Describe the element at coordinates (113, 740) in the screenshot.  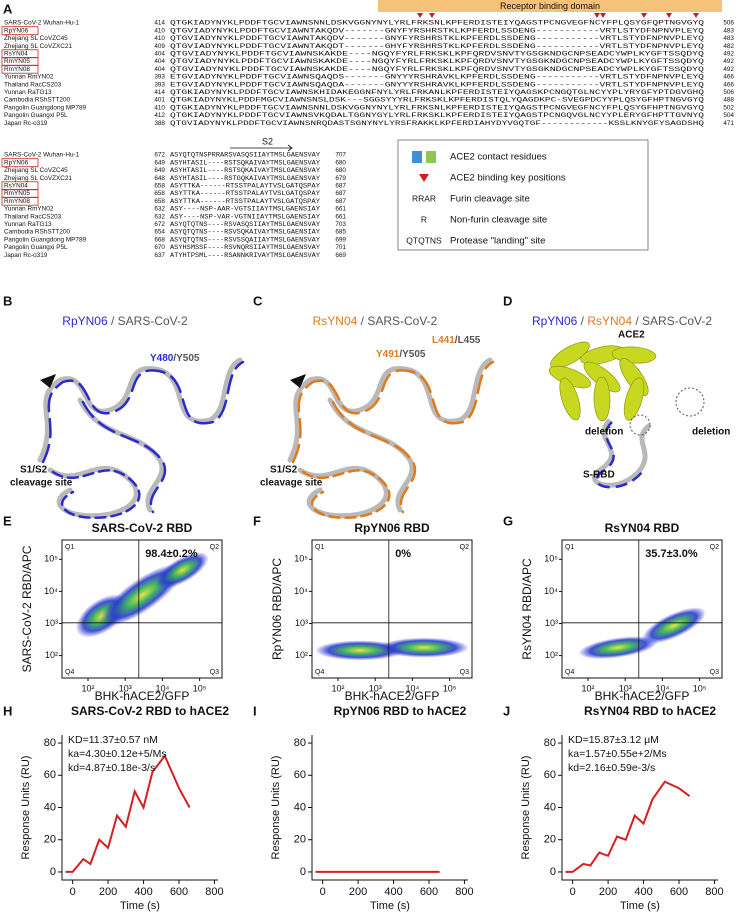
I see `annotation: KD=11.37±0.57 nM` at that location.